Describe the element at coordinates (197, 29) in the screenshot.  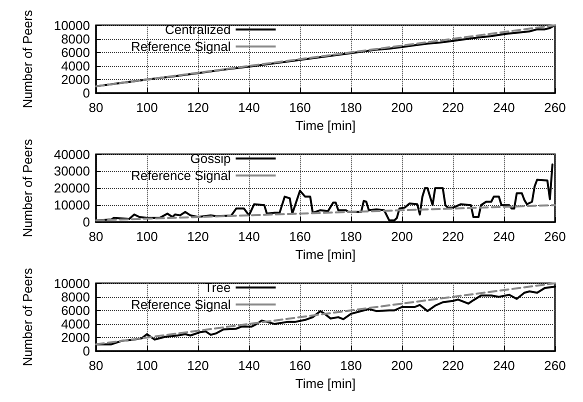
I see `legend-label: Centralized` at that location.